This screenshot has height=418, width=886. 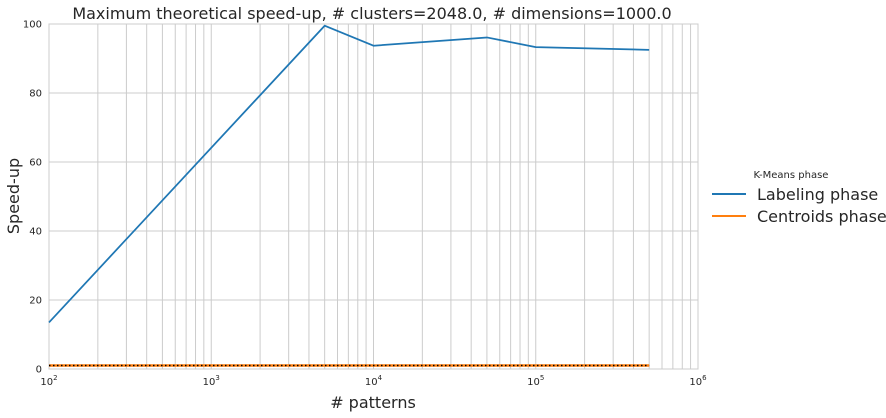 I want to click on y-tick-label: 20, so click(x=35, y=301).